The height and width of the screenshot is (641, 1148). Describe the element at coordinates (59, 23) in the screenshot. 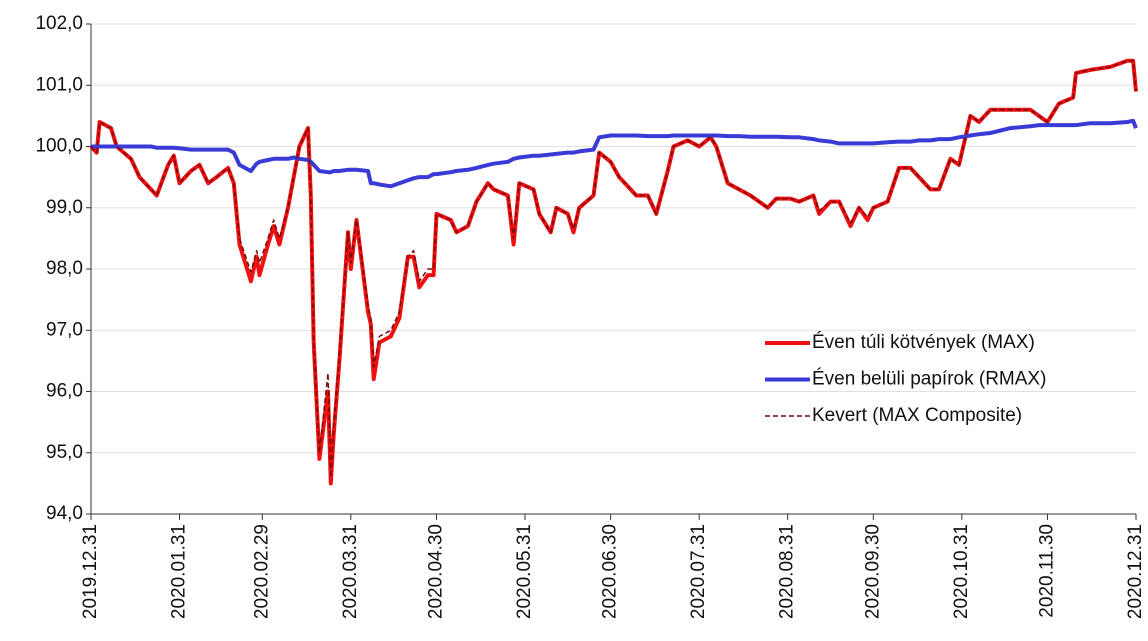

I see `y-tick-label: 102,0` at that location.